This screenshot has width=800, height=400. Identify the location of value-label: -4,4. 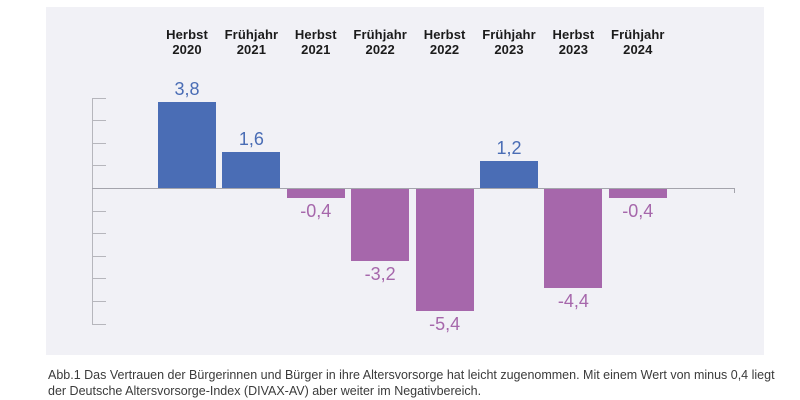
(573, 301).